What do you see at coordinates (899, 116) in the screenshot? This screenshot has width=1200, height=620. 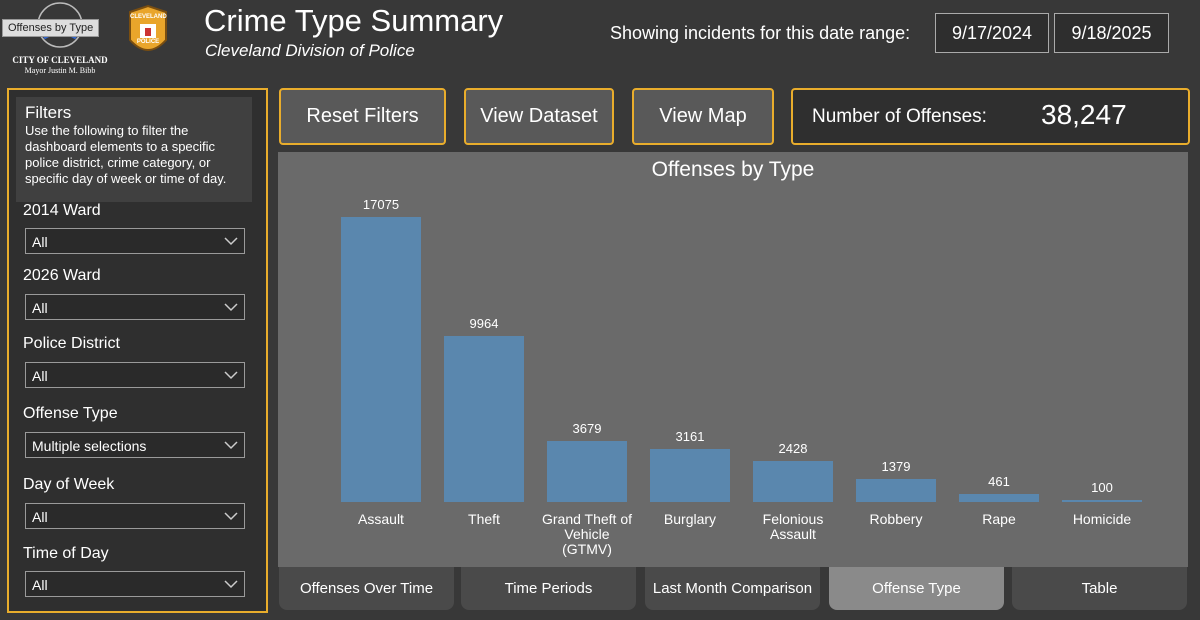 I see `kpi-label: Number of Offenses:` at bounding box center [899, 116].